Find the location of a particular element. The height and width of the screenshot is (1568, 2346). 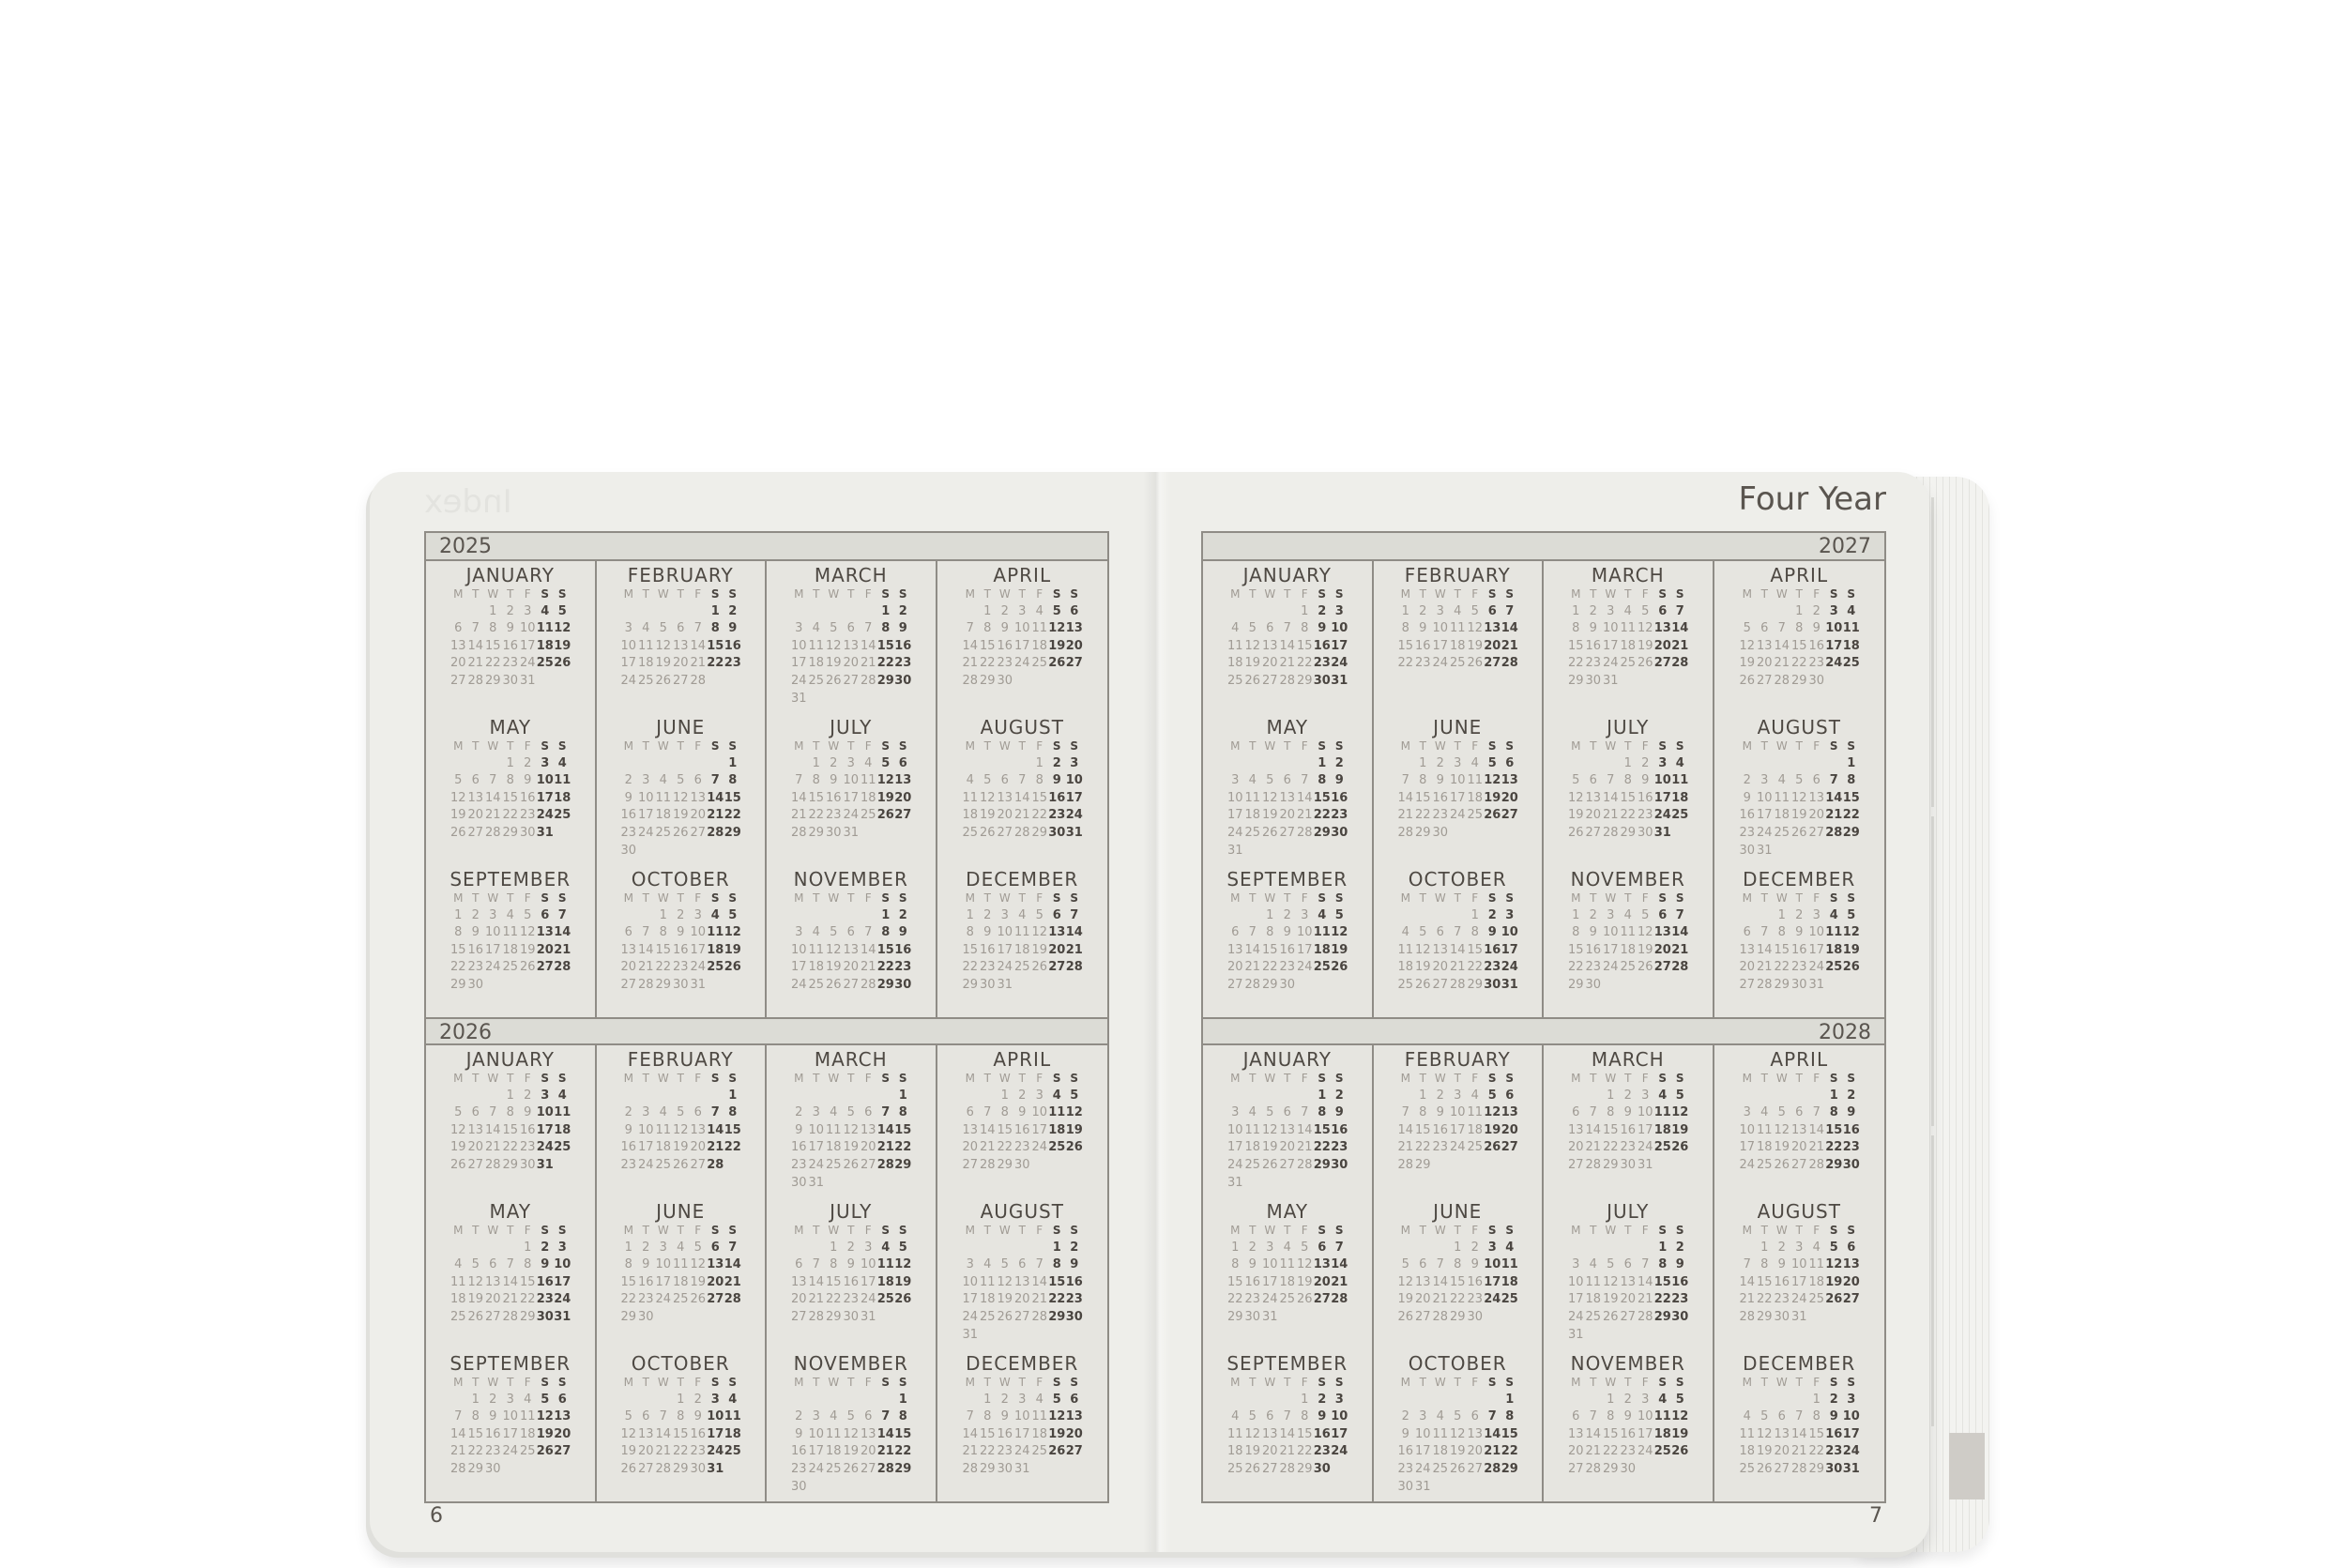

index-tab is located at coordinates (1967, 1466).